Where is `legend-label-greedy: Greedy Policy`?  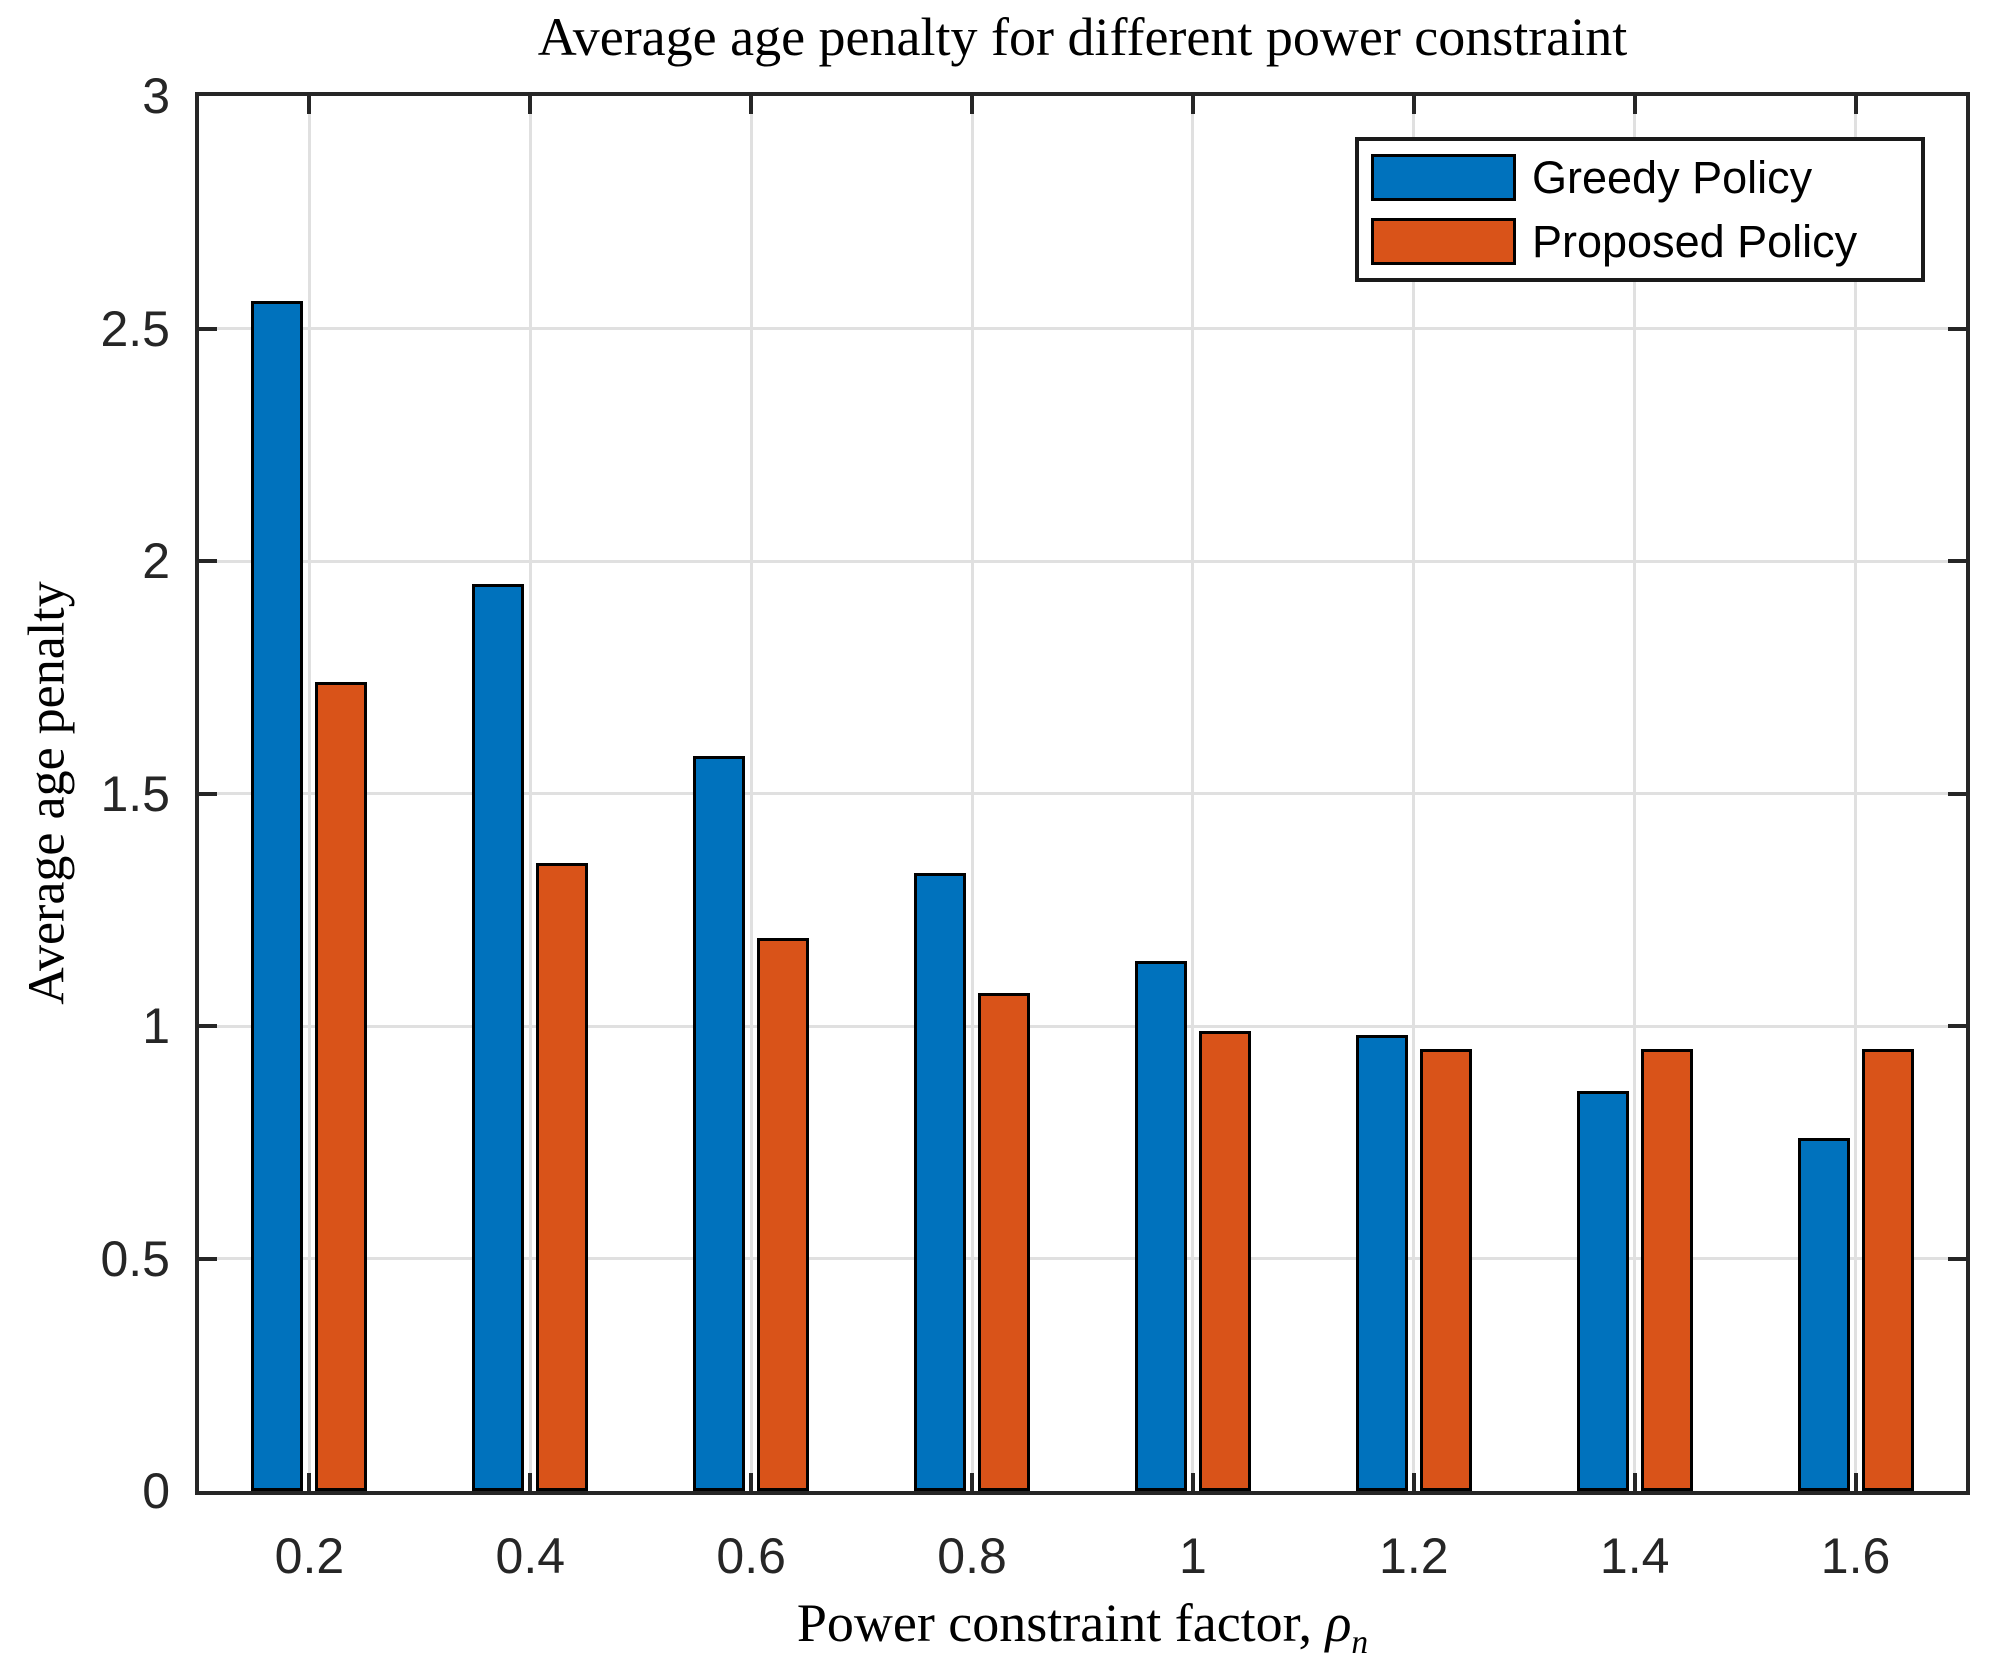 legend-label-greedy: Greedy Policy is located at coordinates (1672, 177).